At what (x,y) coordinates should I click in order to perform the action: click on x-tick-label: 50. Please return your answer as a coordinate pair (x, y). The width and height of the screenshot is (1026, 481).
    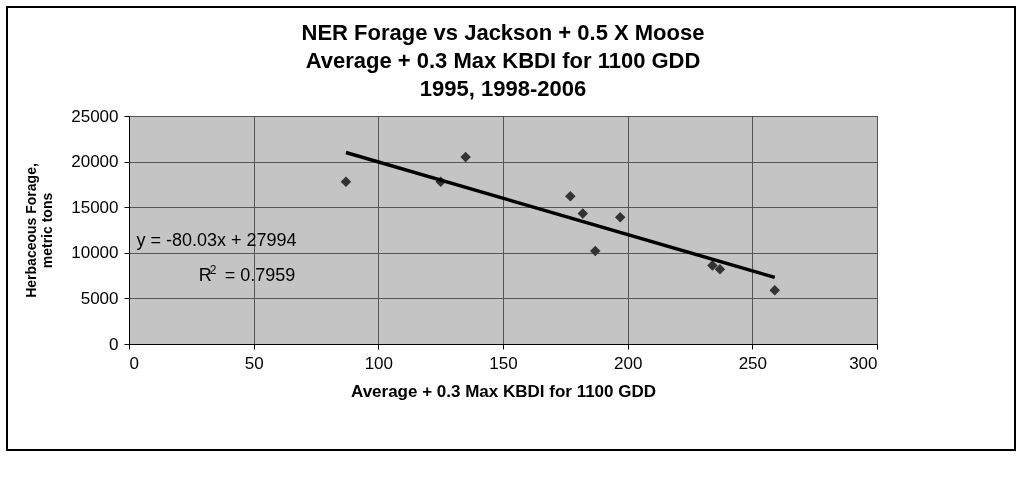
    Looking at the image, I should click on (254, 363).